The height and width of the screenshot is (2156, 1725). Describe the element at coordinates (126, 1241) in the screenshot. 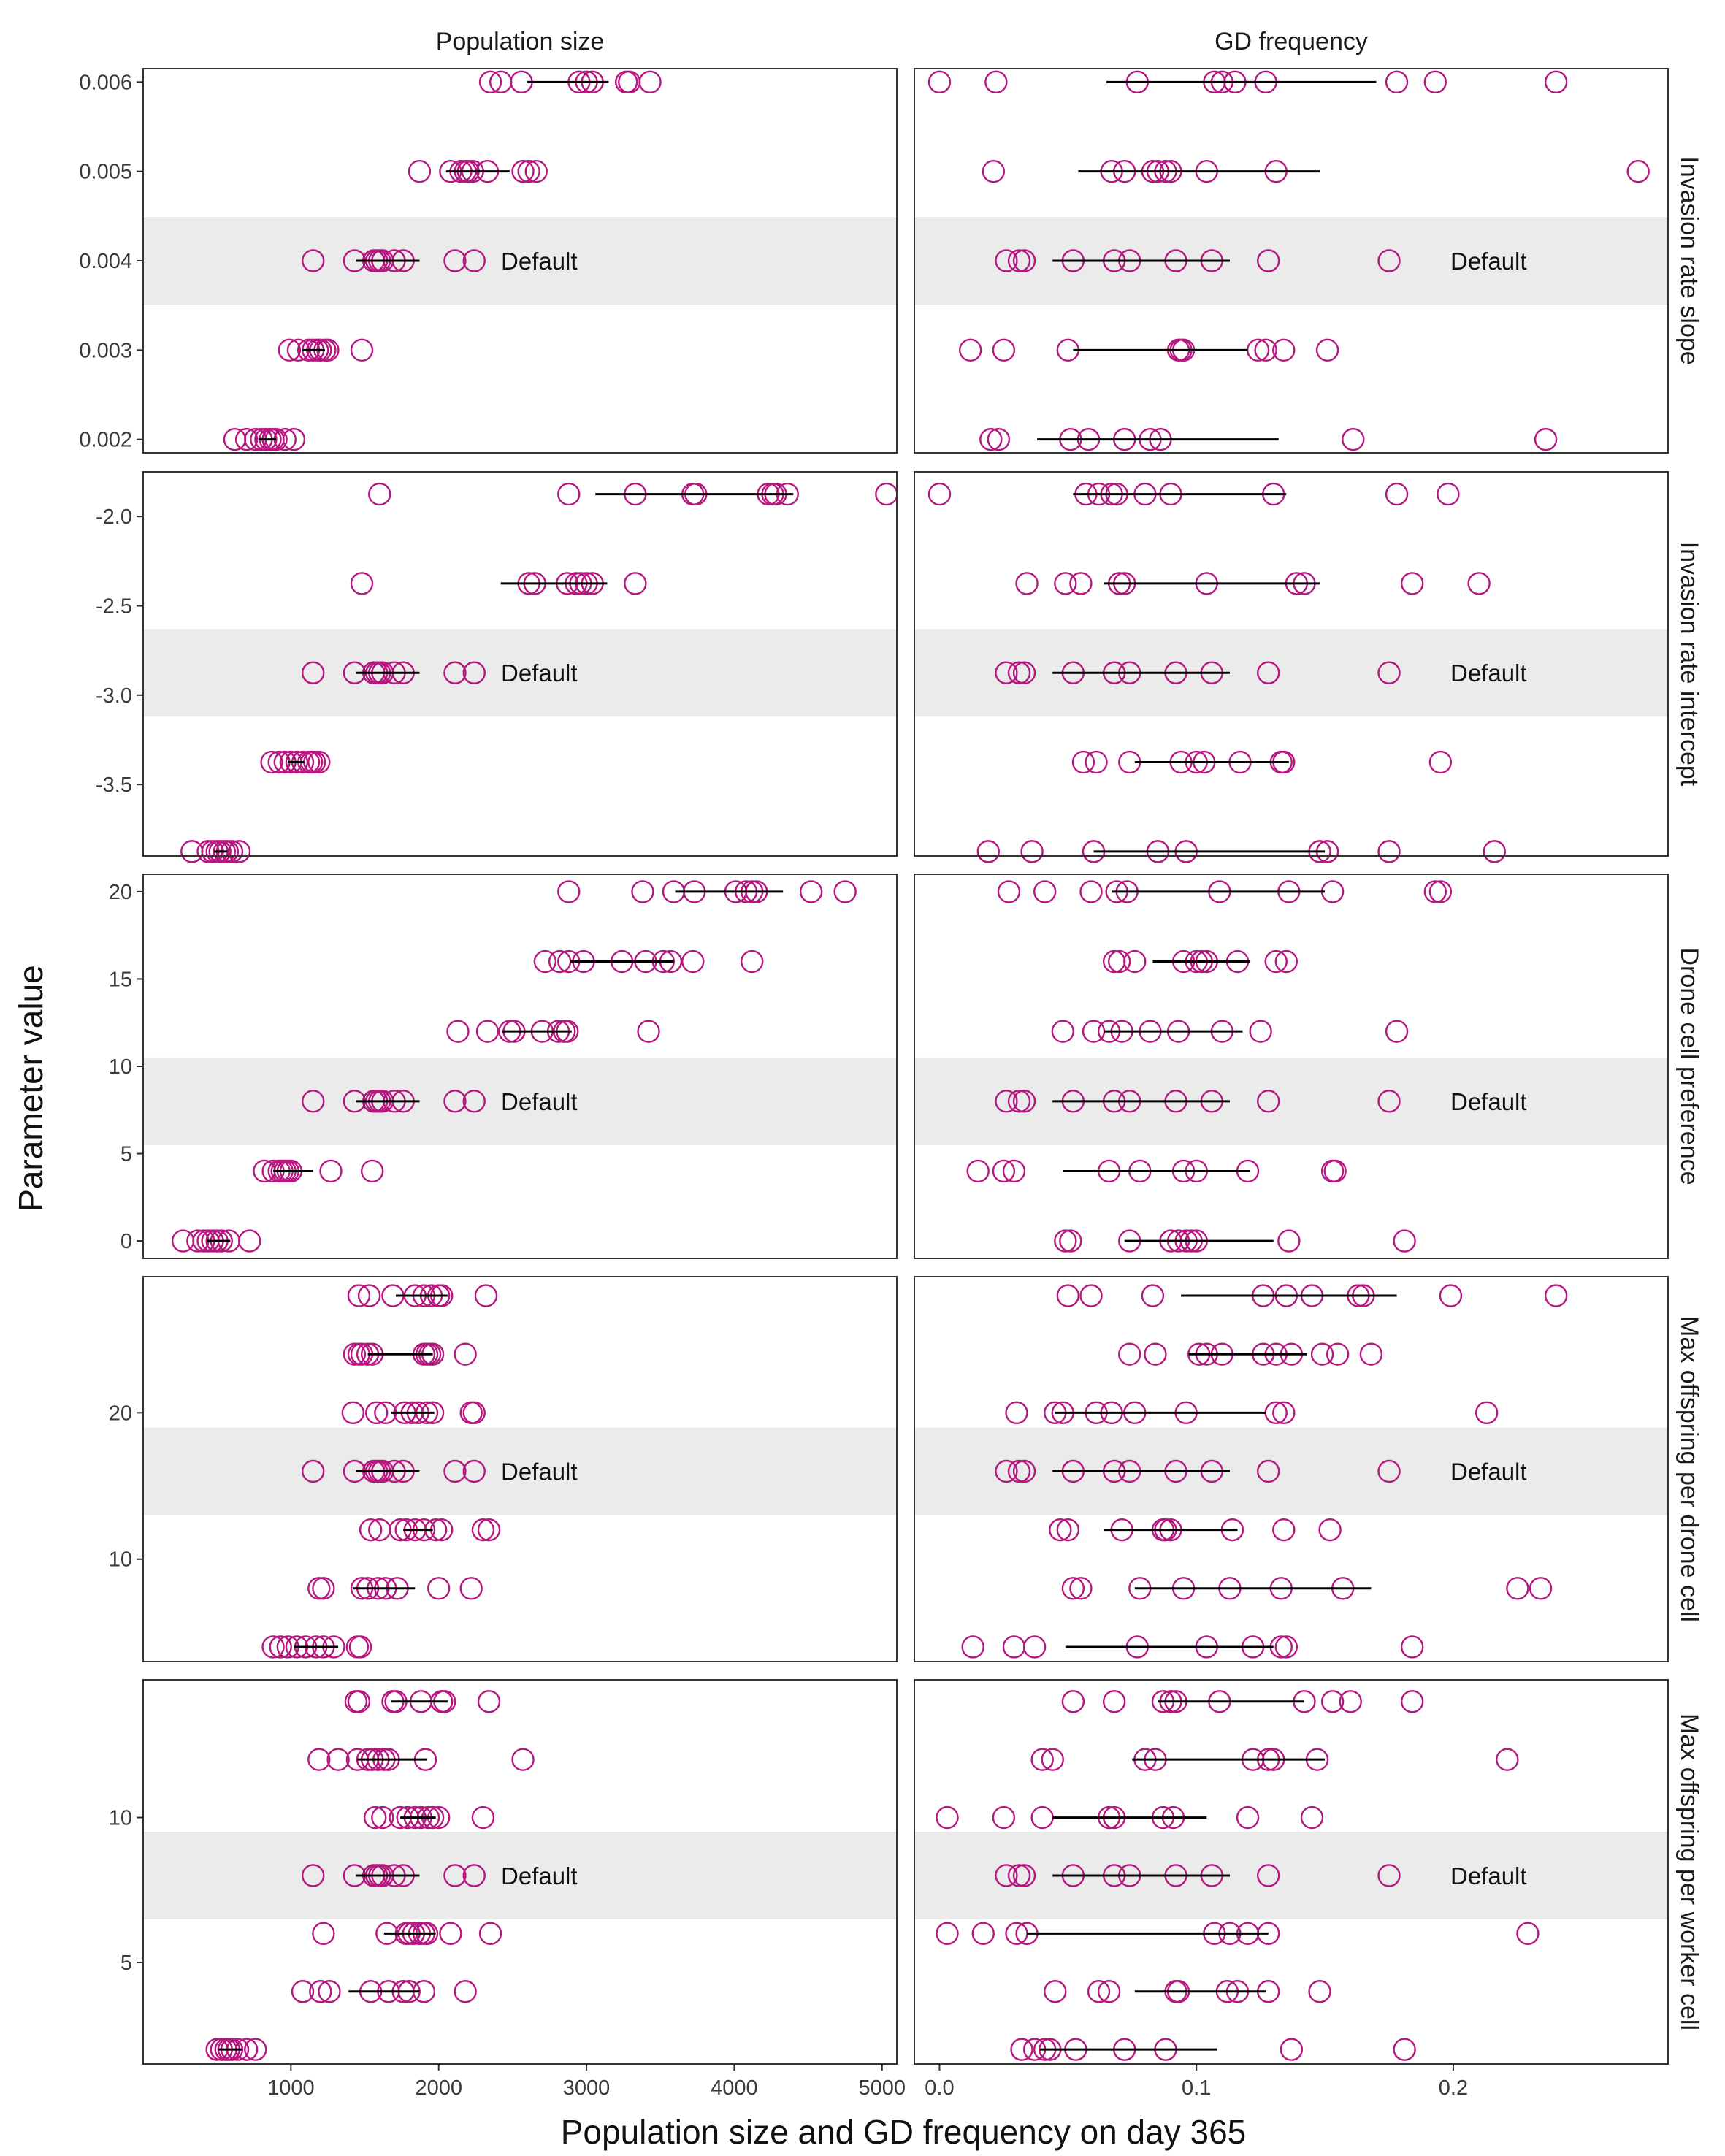

I see `y-tick-label: 0` at that location.